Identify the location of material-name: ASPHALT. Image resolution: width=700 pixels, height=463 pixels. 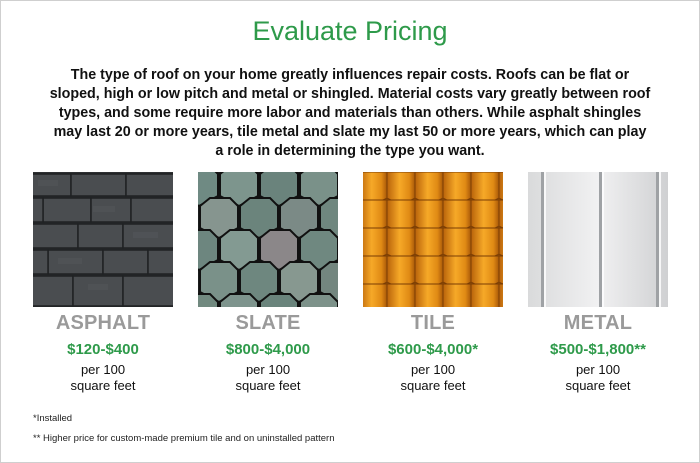
(103, 323).